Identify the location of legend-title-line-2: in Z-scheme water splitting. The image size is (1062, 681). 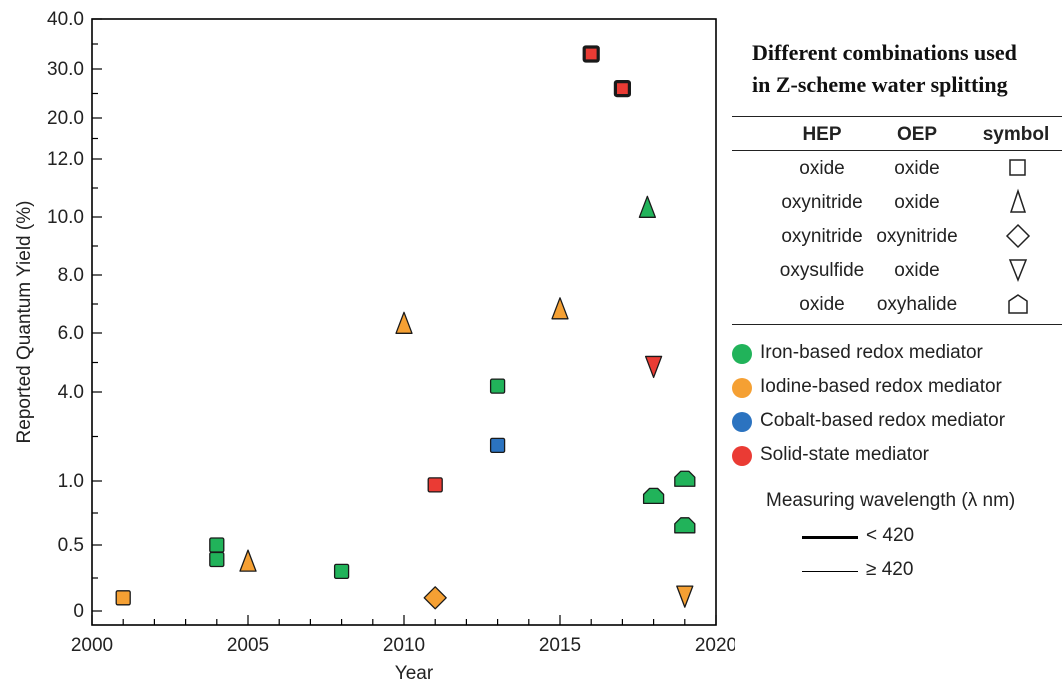
(880, 84).